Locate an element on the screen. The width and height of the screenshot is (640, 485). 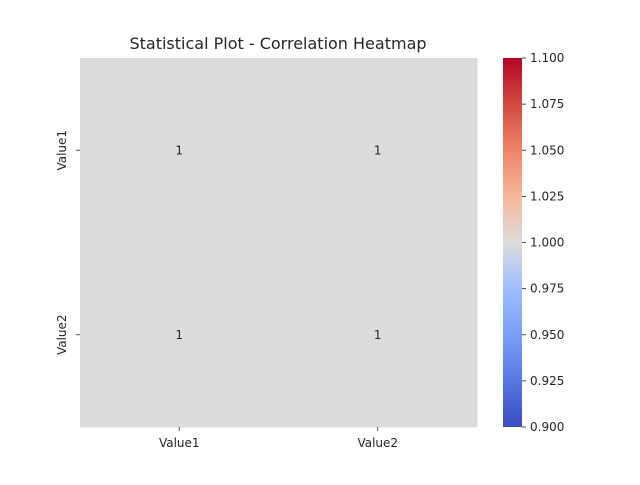
colorbar-tick-label: 1.050 is located at coordinates (547, 150).